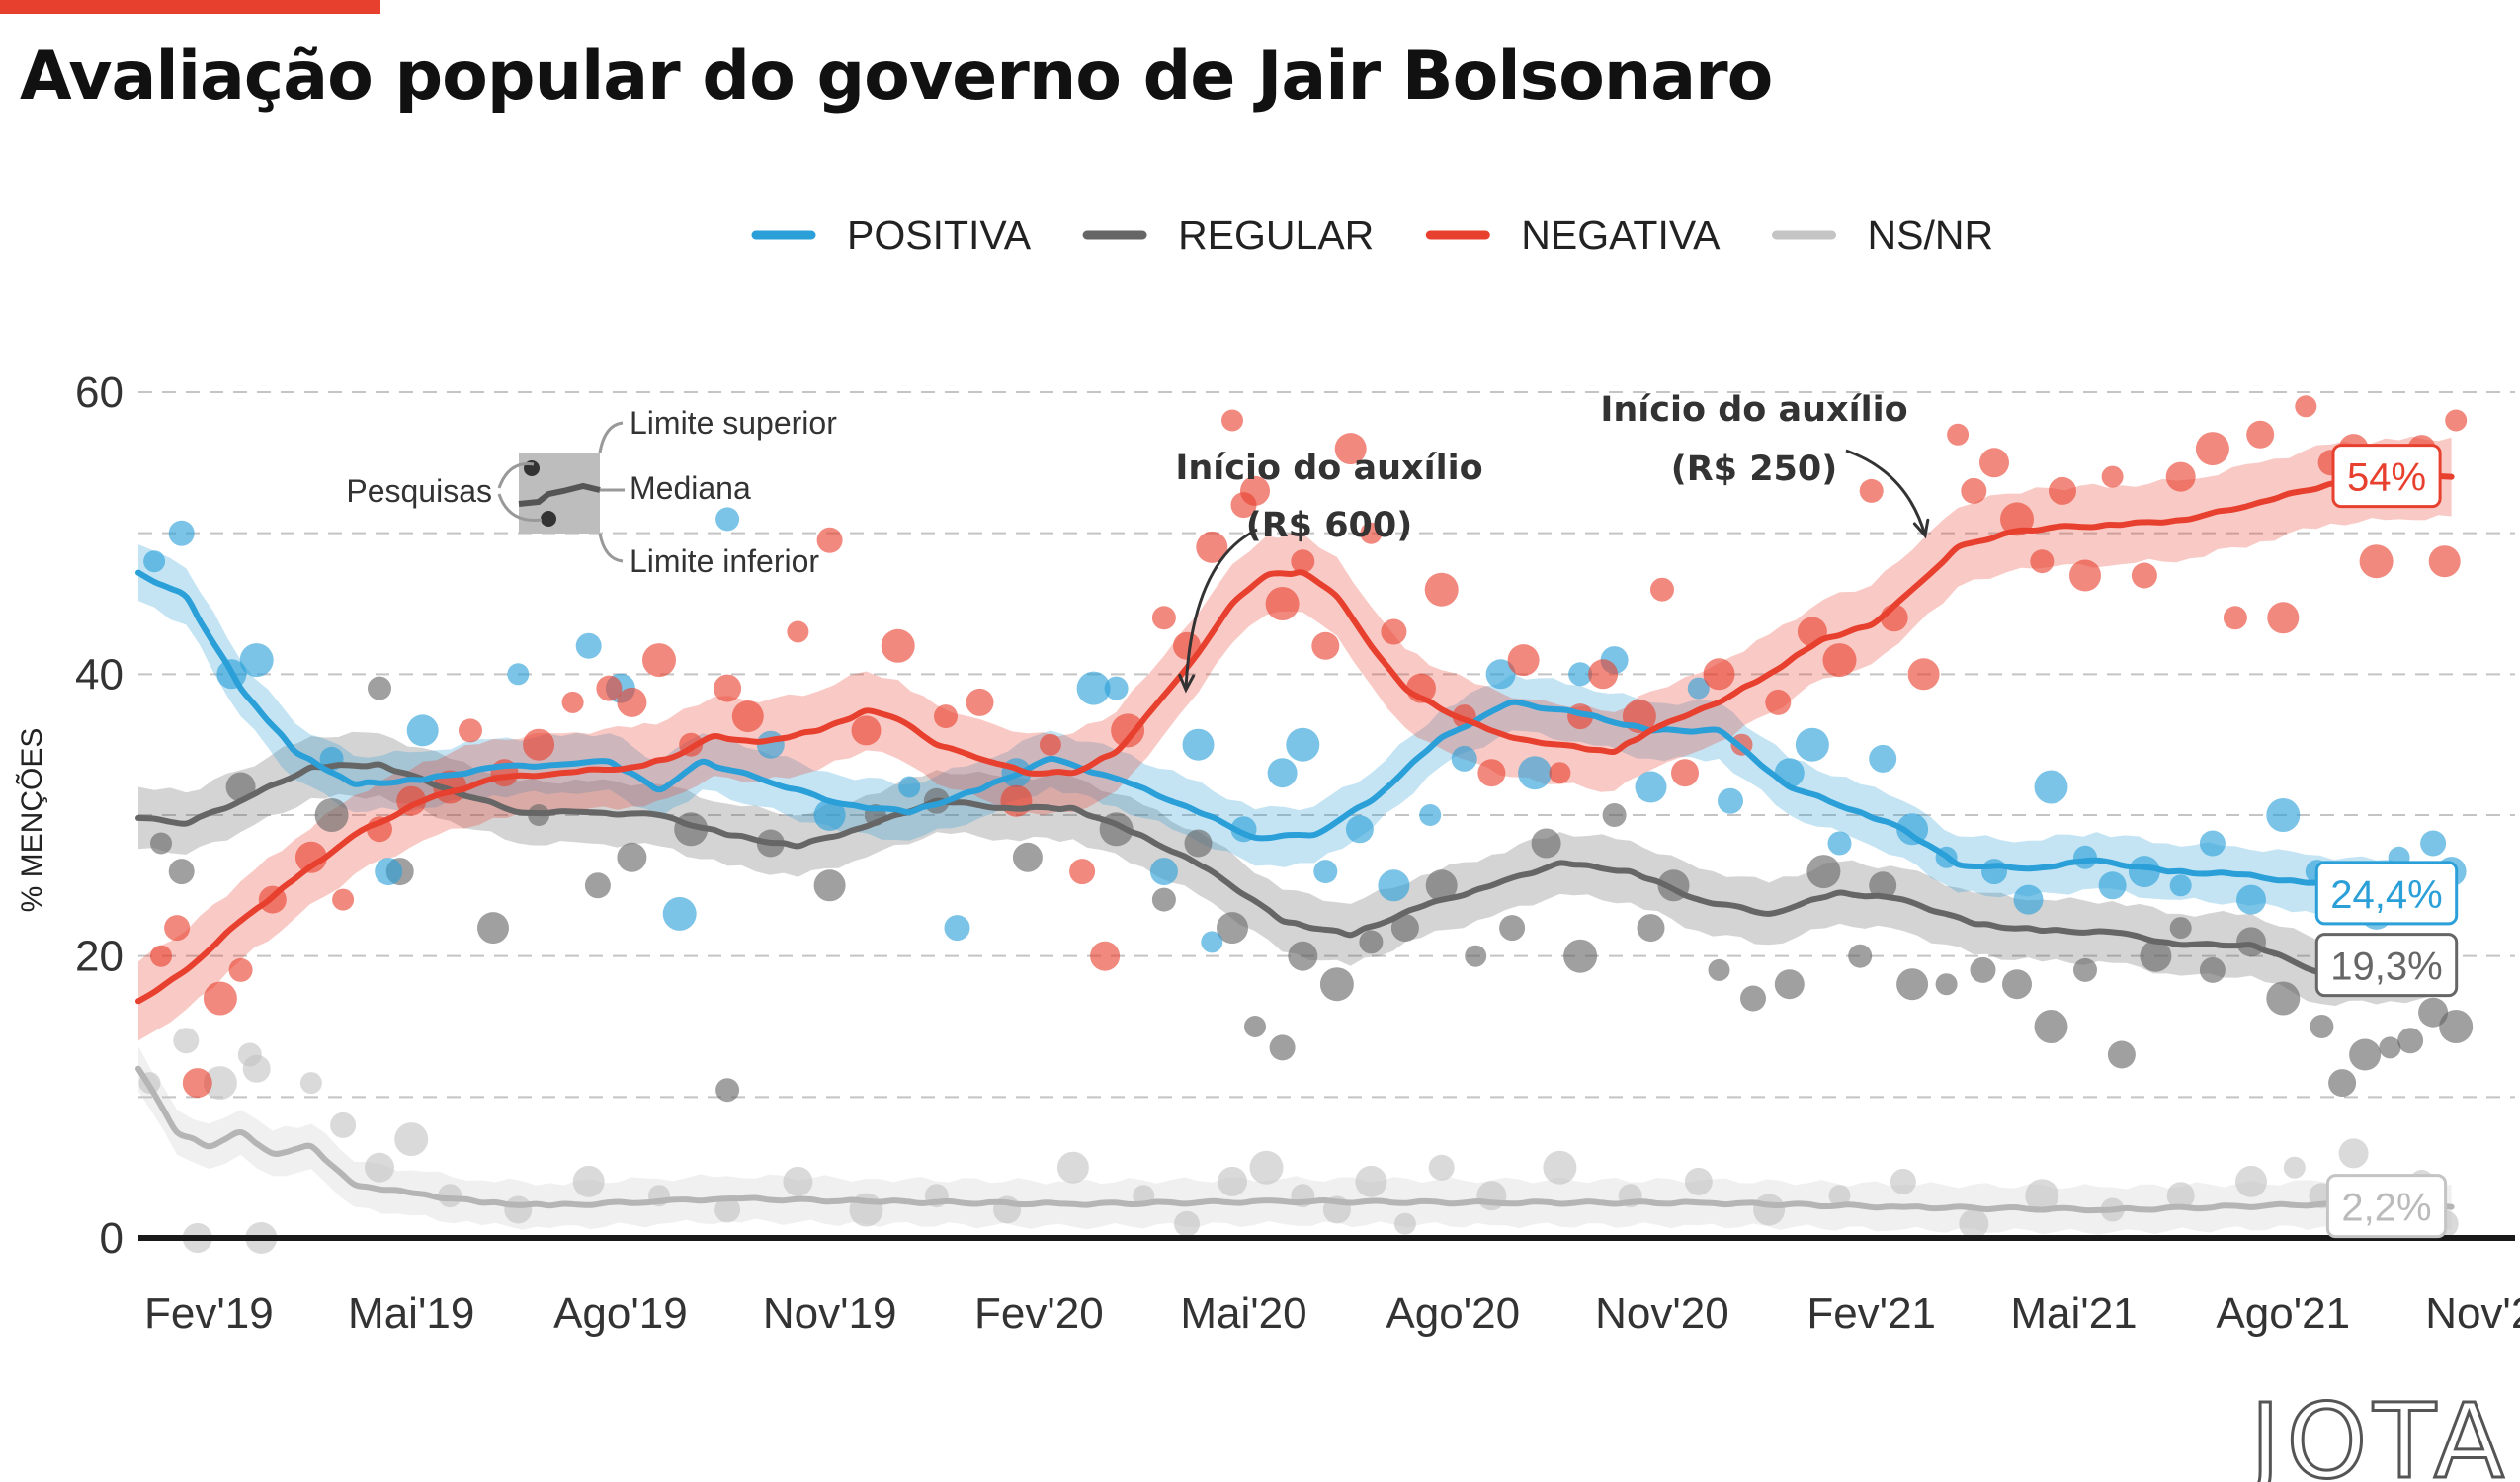 This screenshot has width=2520, height=1482. Describe the element at coordinates (2073, 1313) in the screenshot. I see `x-tick-label: Mai'21` at that location.